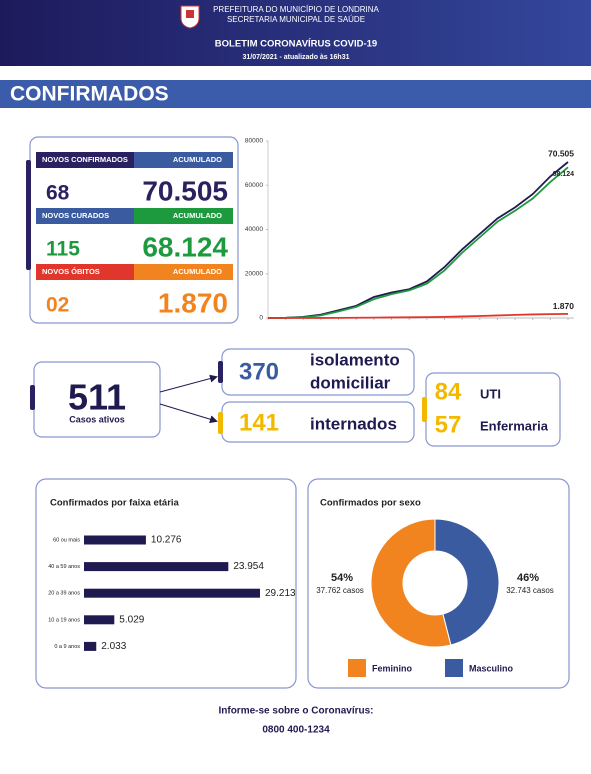 This screenshot has height=774, width=591. What do you see at coordinates (514, 425) in the screenshot?
I see `ward-label: Enfermaria` at bounding box center [514, 425].